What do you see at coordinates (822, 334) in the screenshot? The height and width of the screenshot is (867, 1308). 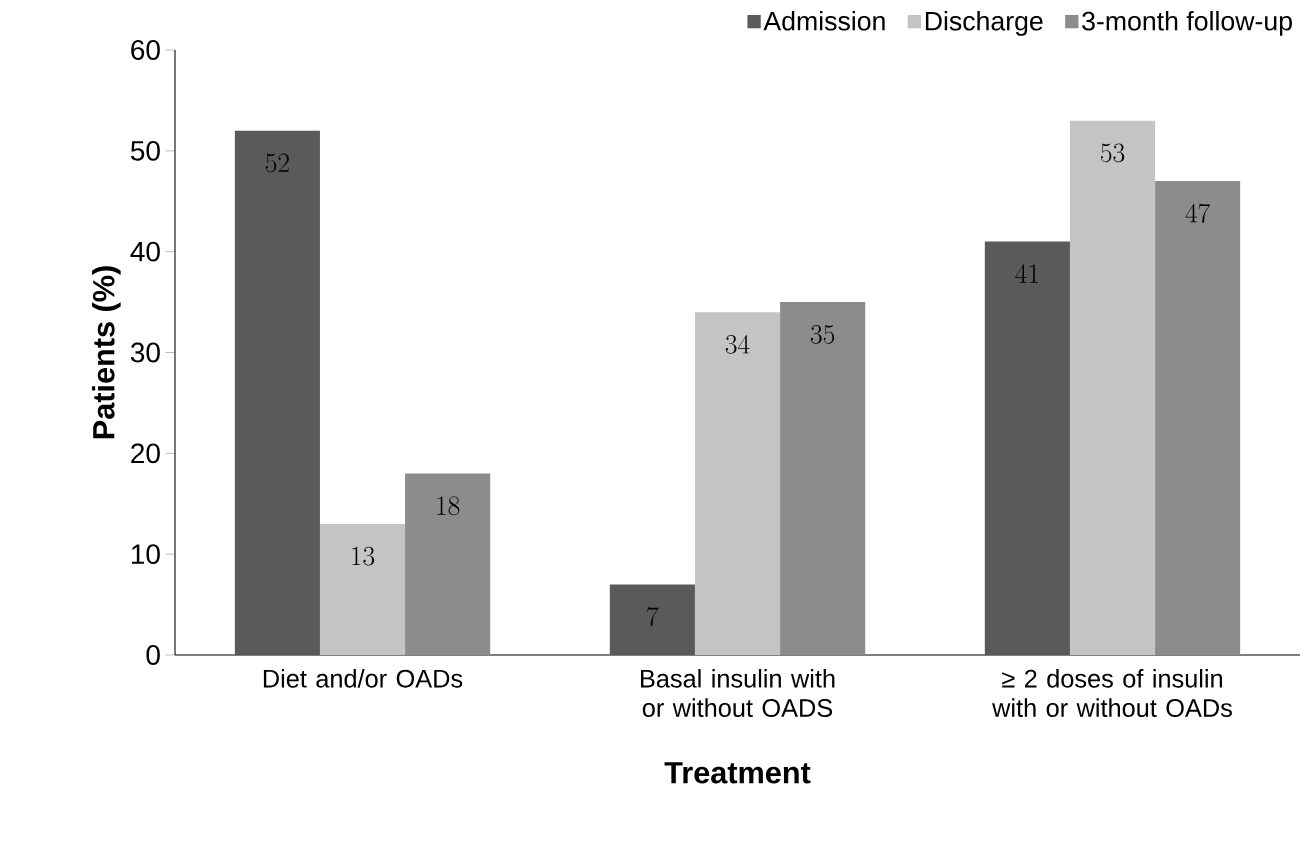 I see `data-label: 35` at bounding box center [822, 334].